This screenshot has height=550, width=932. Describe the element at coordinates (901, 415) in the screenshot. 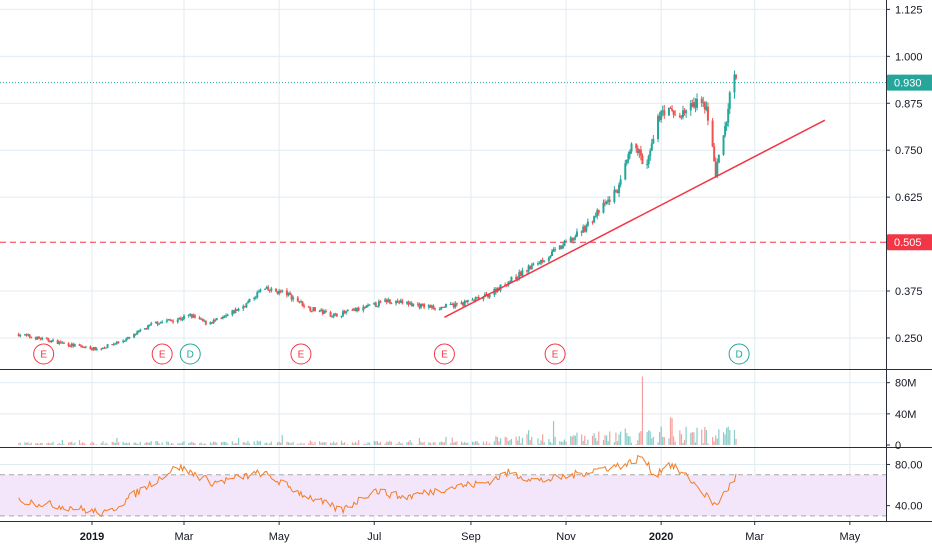

I see `volume-axis: 80M 40M 0` at that location.